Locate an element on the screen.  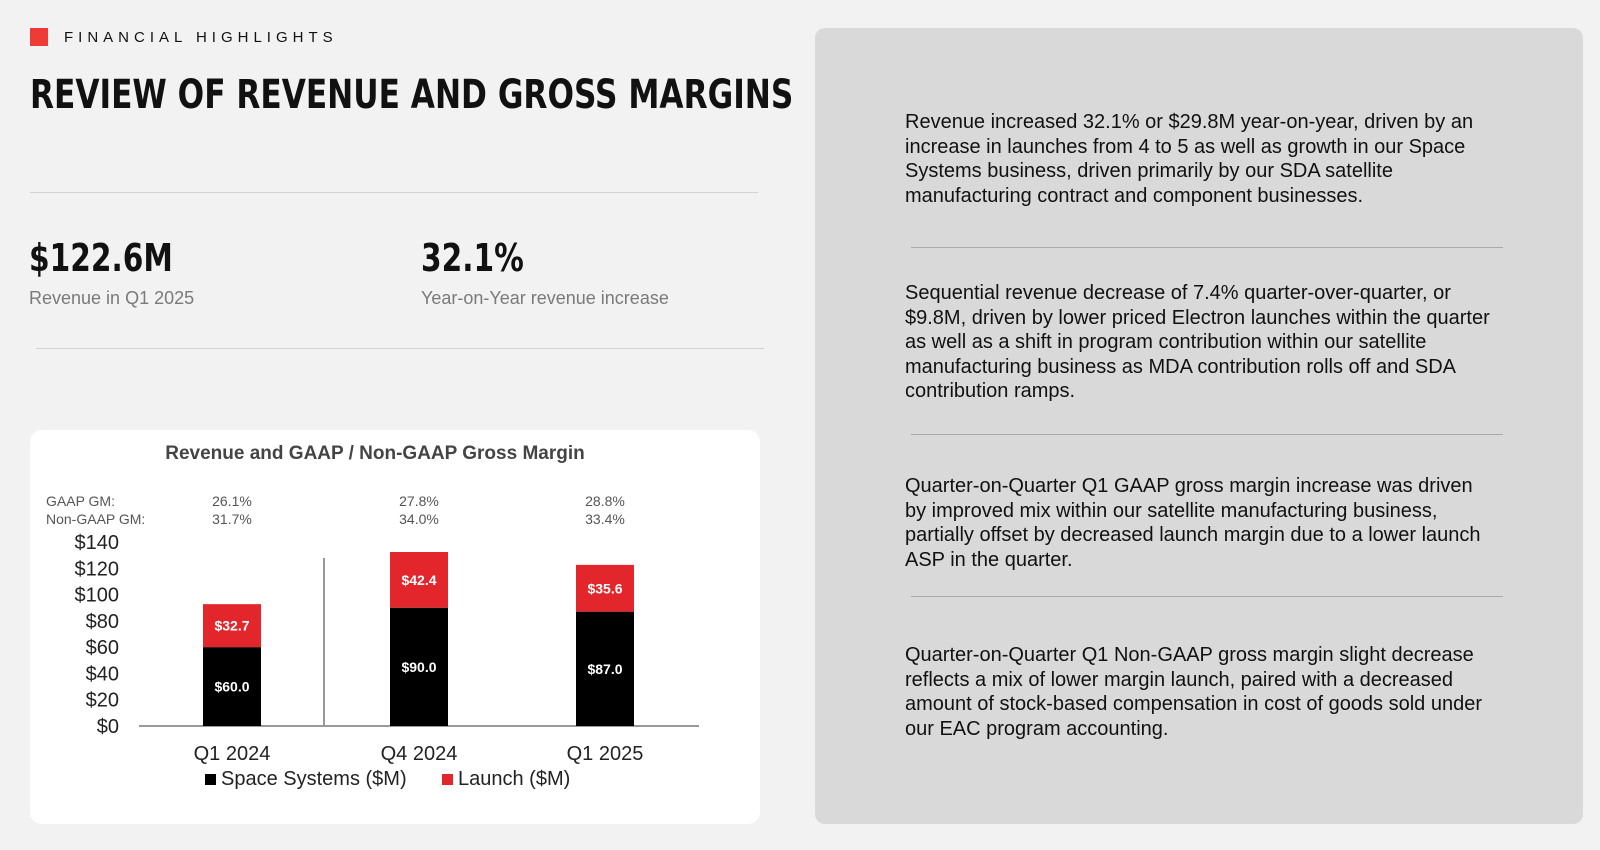
bar-data-label: $60.0 is located at coordinates (231, 687).